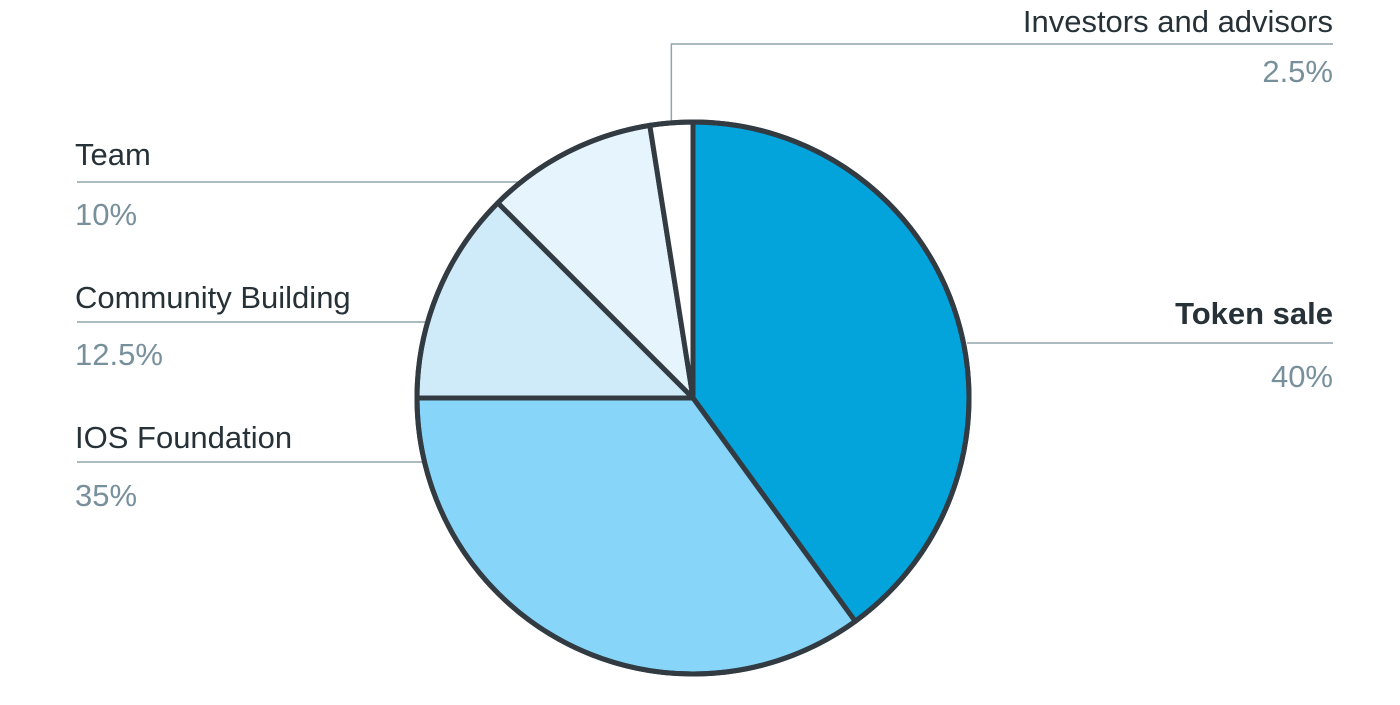 The width and height of the screenshot is (1400, 705). I want to click on slice-label-name: Investors and advisors, so click(1178, 21).